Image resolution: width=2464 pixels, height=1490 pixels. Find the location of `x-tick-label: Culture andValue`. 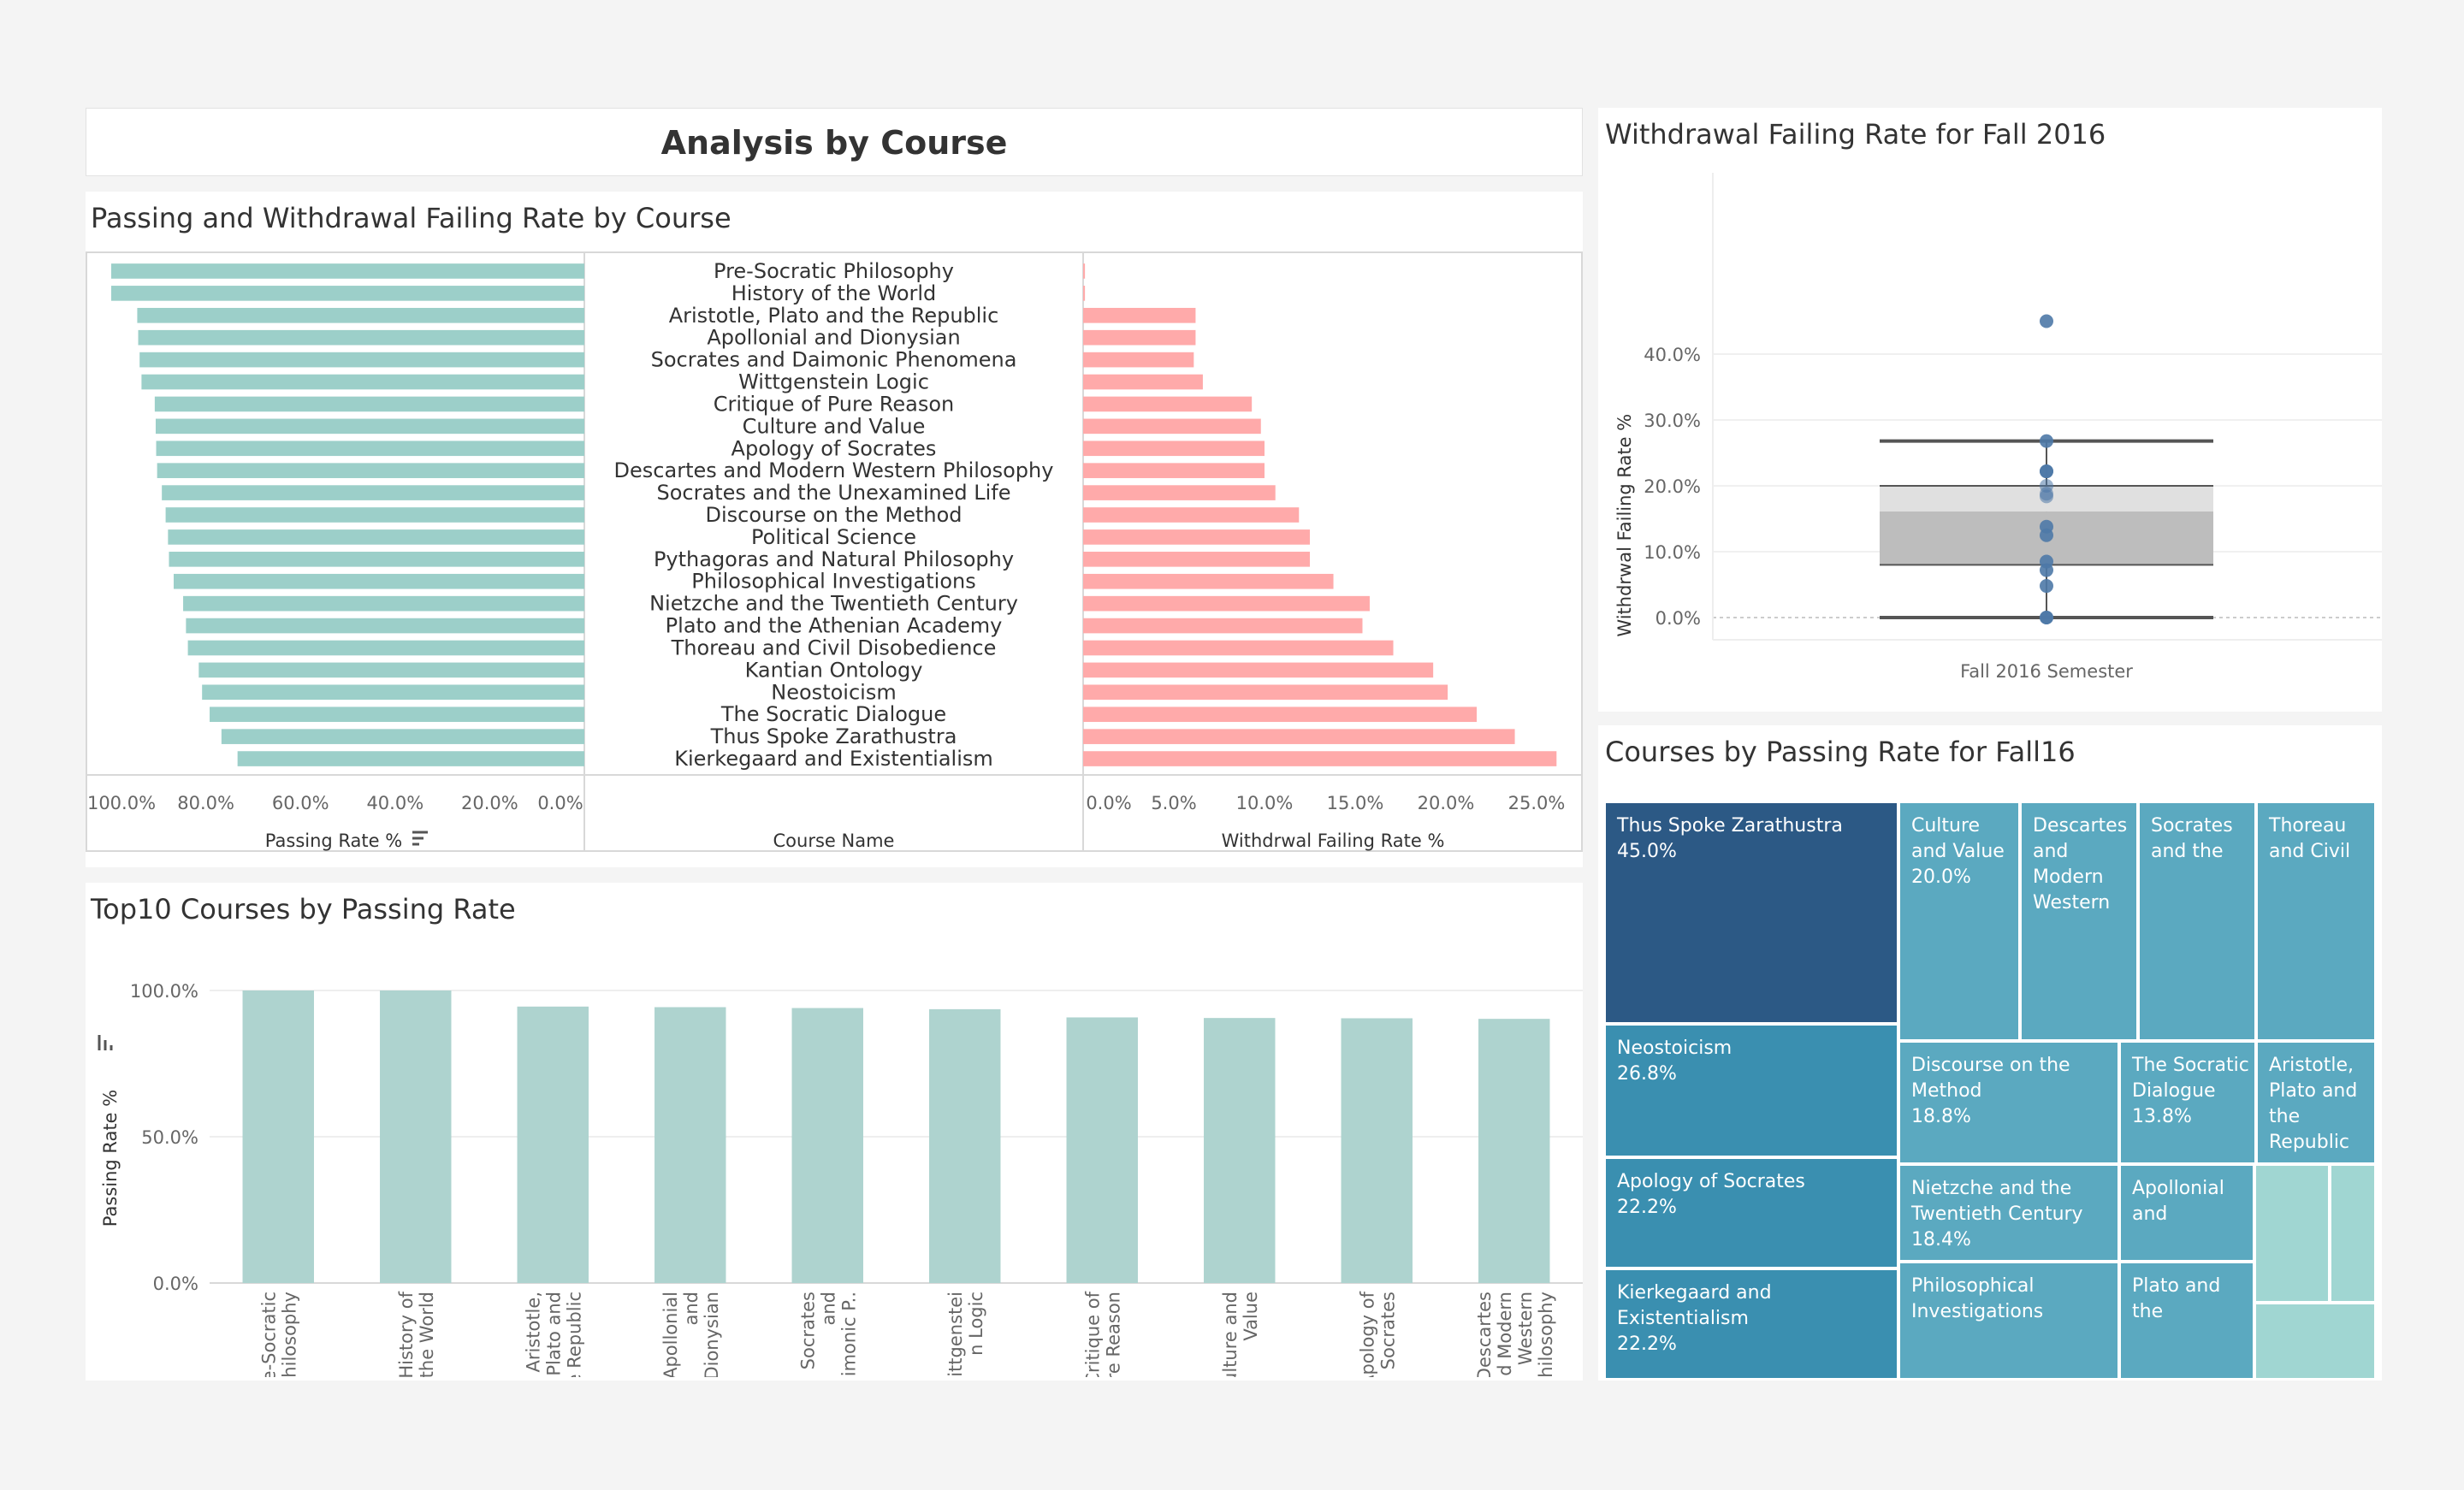

x-tick-label: Culture andValue is located at coordinates (1240, 1335).